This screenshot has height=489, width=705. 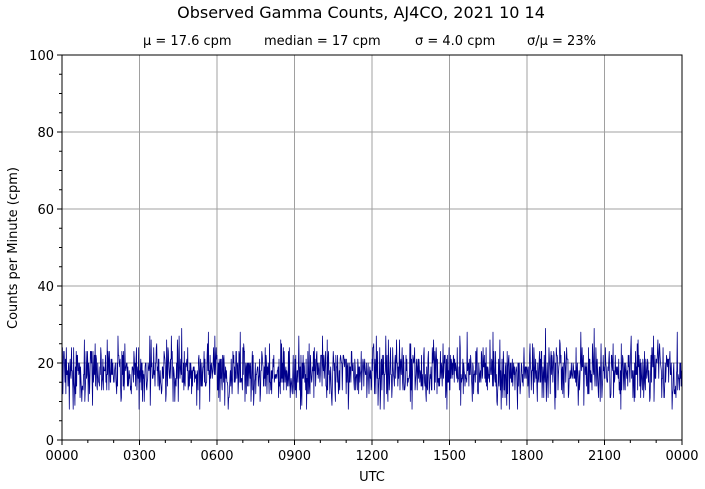 I want to click on x-axis-label: UTC, so click(x=372, y=477).